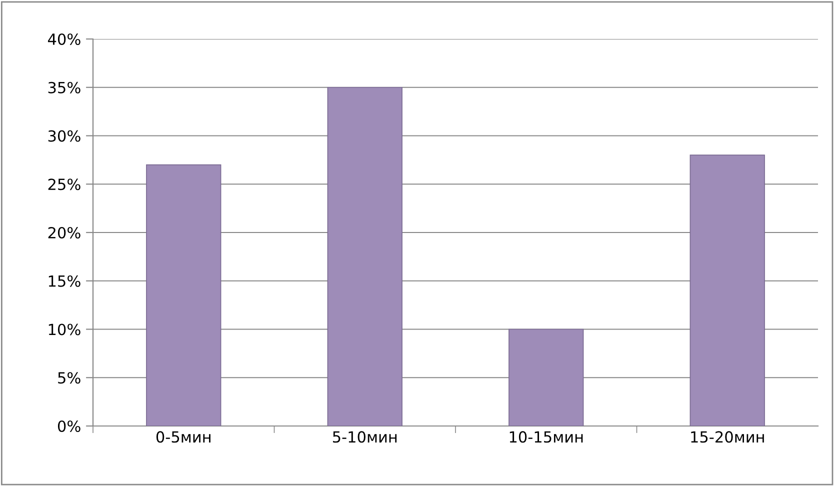 This screenshot has height=486, width=835. I want to click on y-tick-label: 30%, so click(64, 136).